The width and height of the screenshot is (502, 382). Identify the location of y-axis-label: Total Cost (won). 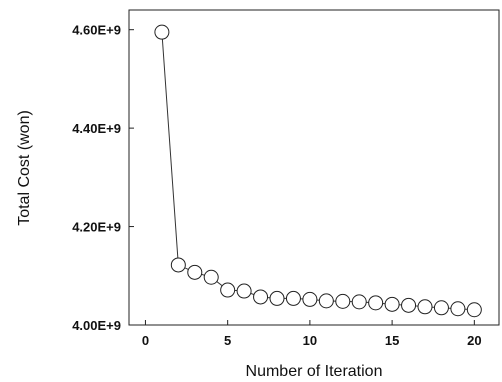
(24, 168).